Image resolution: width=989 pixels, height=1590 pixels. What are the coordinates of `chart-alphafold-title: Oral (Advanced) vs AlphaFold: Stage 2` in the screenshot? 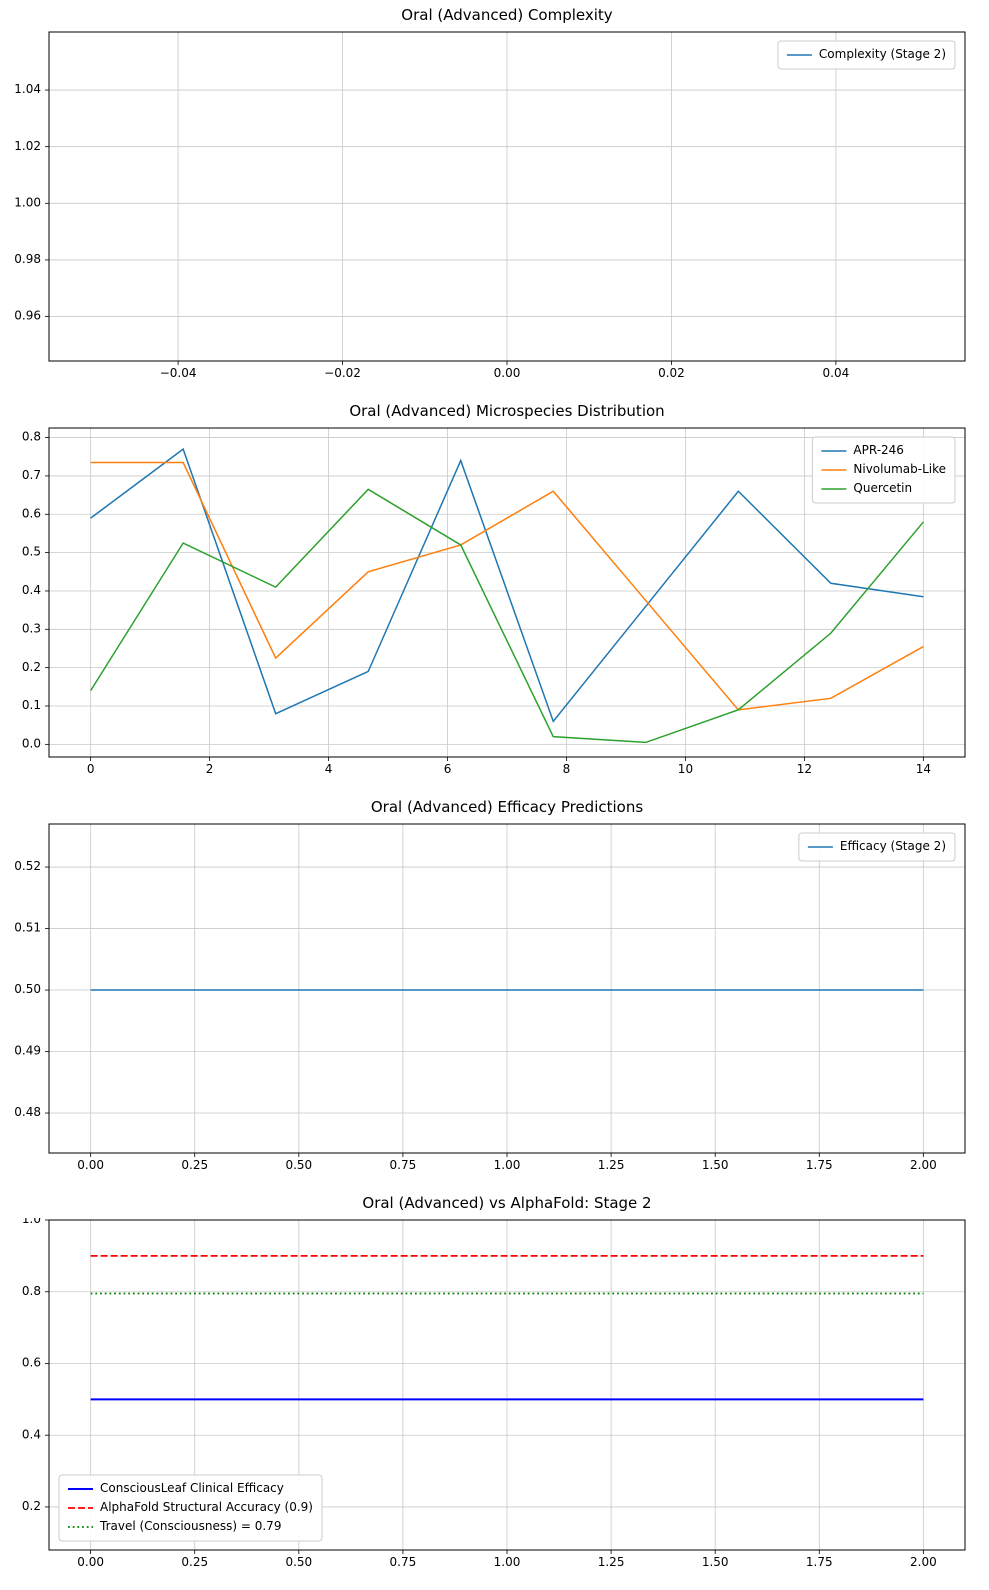 It's located at (507, 1203).